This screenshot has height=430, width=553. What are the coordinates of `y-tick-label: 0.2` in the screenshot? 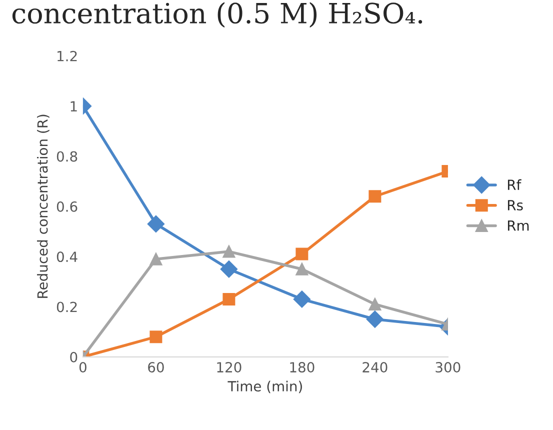 It's located at (66, 307).